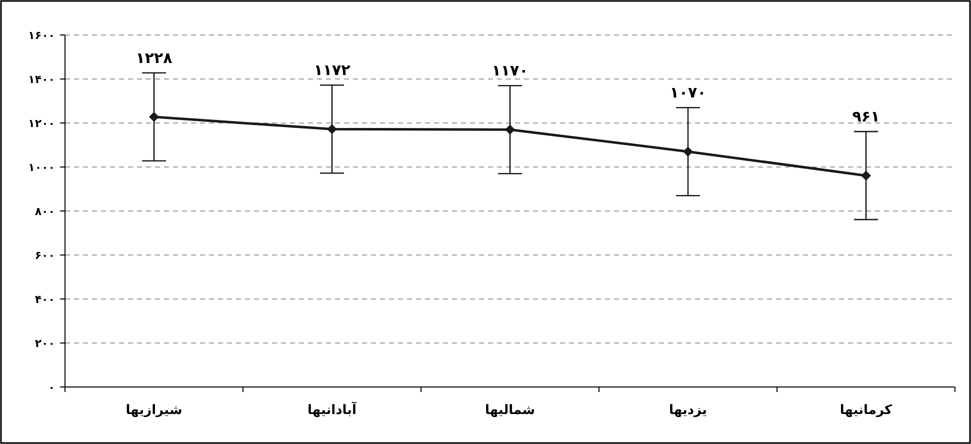 The height and width of the screenshot is (444, 971). I want to click on y-tick-label: ۱۰۰۰, so click(41, 167).